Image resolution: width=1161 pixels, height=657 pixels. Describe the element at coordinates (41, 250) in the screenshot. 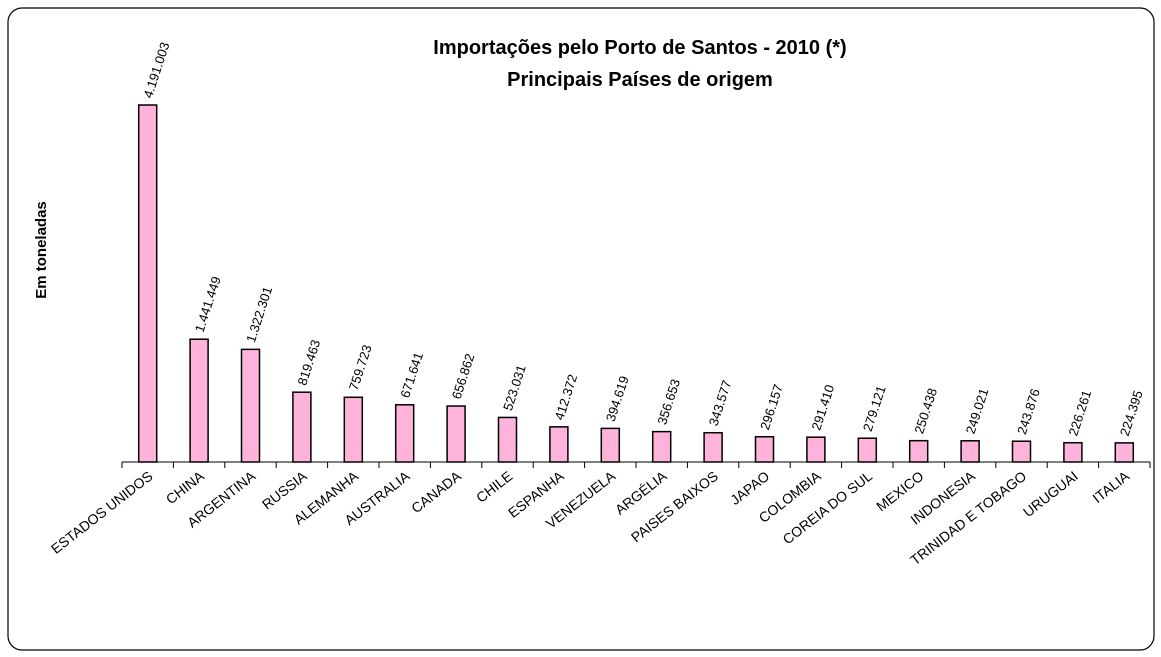

I see `y-axis-label: Em toneladas` at that location.